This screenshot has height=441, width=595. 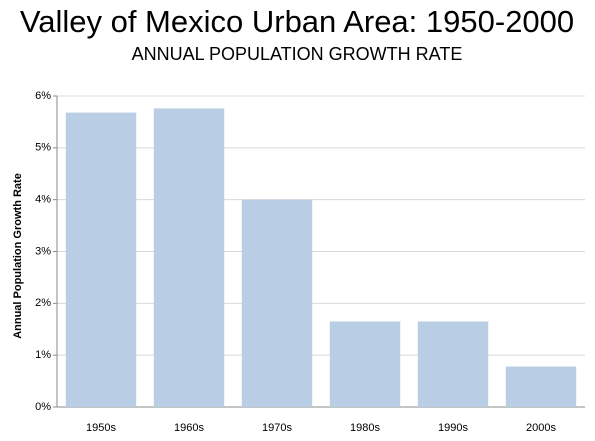 What do you see at coordinates (43, 200) in the screenshot?
I see `y-tick-label: 4%` at bounding box center [43, 200].